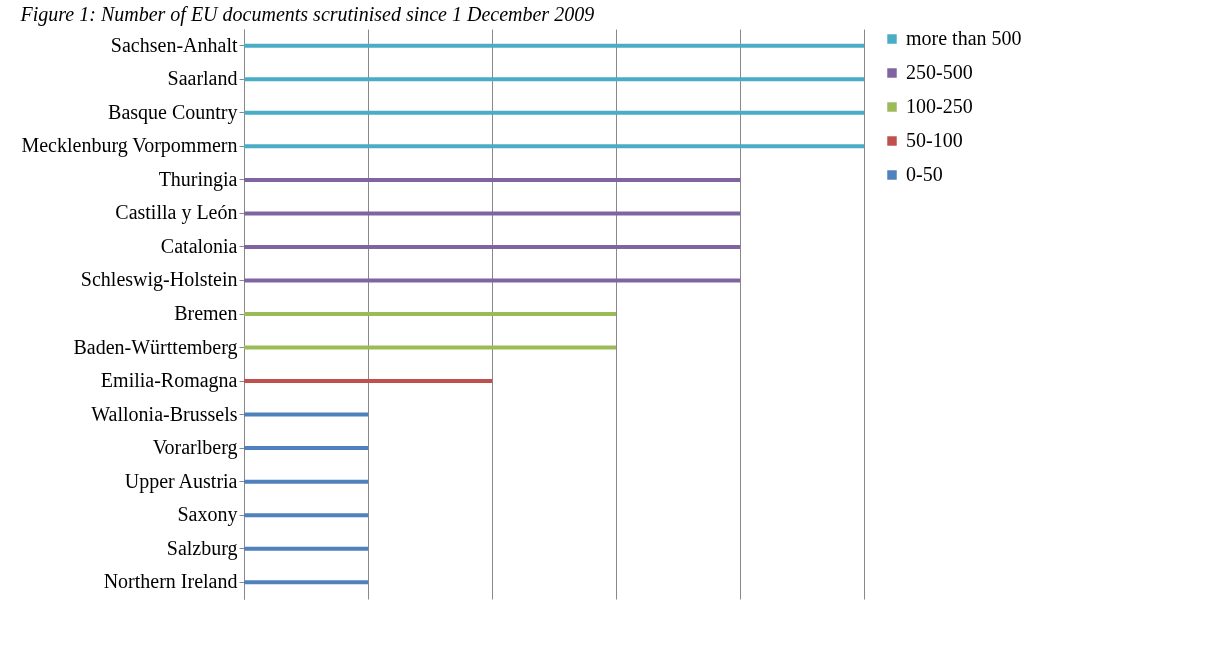 The image size is (1208, 645). Describe the element at coordinates (159, 280) in the screenshot. I see `y-tick-label: Schleswig-Holstein` at that location.